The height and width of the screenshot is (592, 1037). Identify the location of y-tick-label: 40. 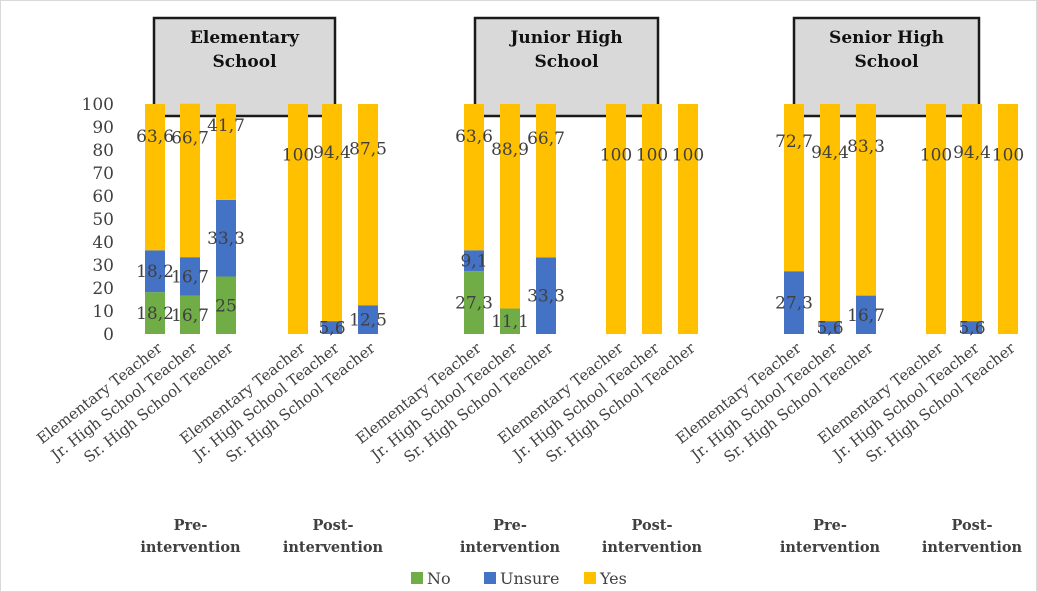
(103, 243).